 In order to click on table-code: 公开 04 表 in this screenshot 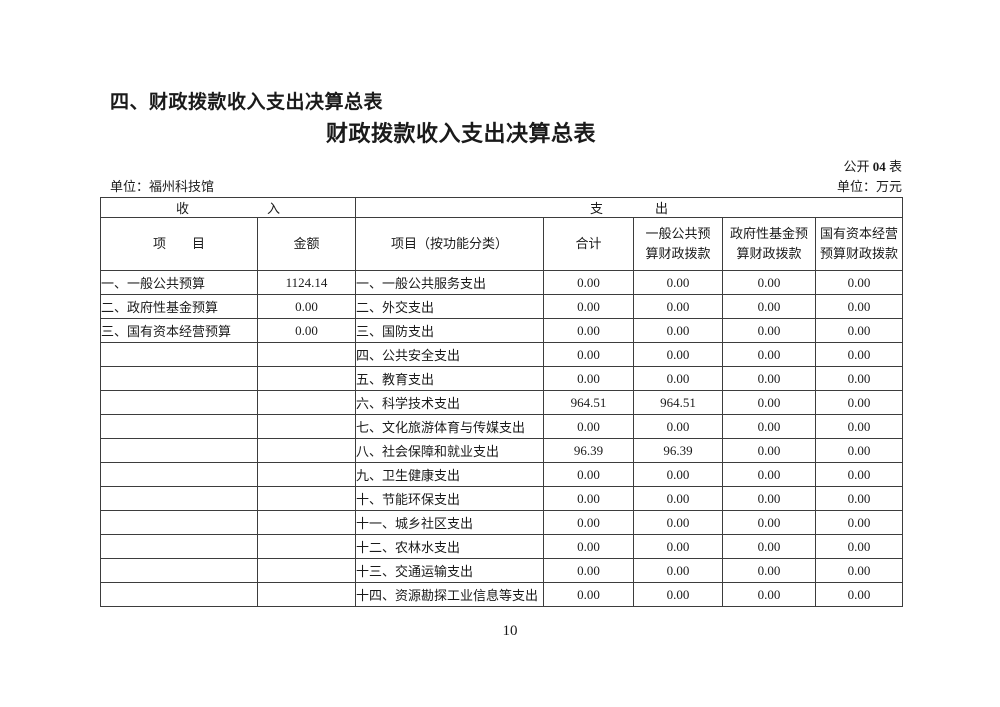, I will do `click(872, 165)`.